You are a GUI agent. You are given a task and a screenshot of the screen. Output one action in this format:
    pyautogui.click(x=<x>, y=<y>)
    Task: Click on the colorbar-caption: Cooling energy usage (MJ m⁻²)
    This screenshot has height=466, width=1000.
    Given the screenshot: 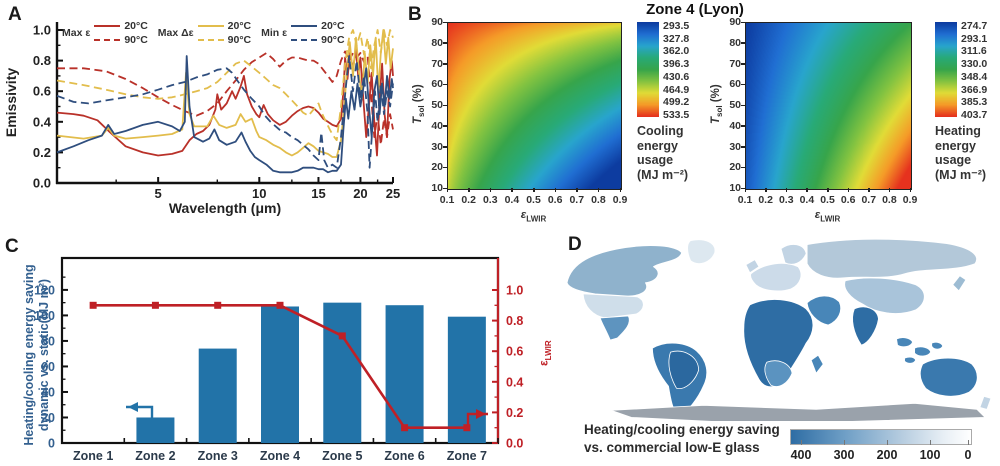 What is the action you would take?
    pyautogui.click(x=672, y=153)
    